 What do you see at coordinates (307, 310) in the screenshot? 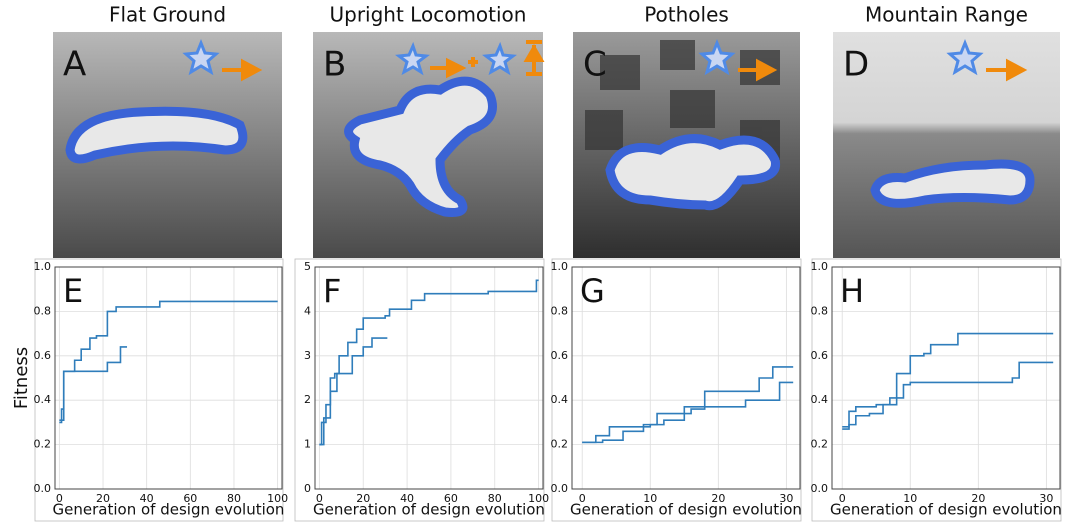
I see `y-tick-label: 4` at bounding box center [307, 310].